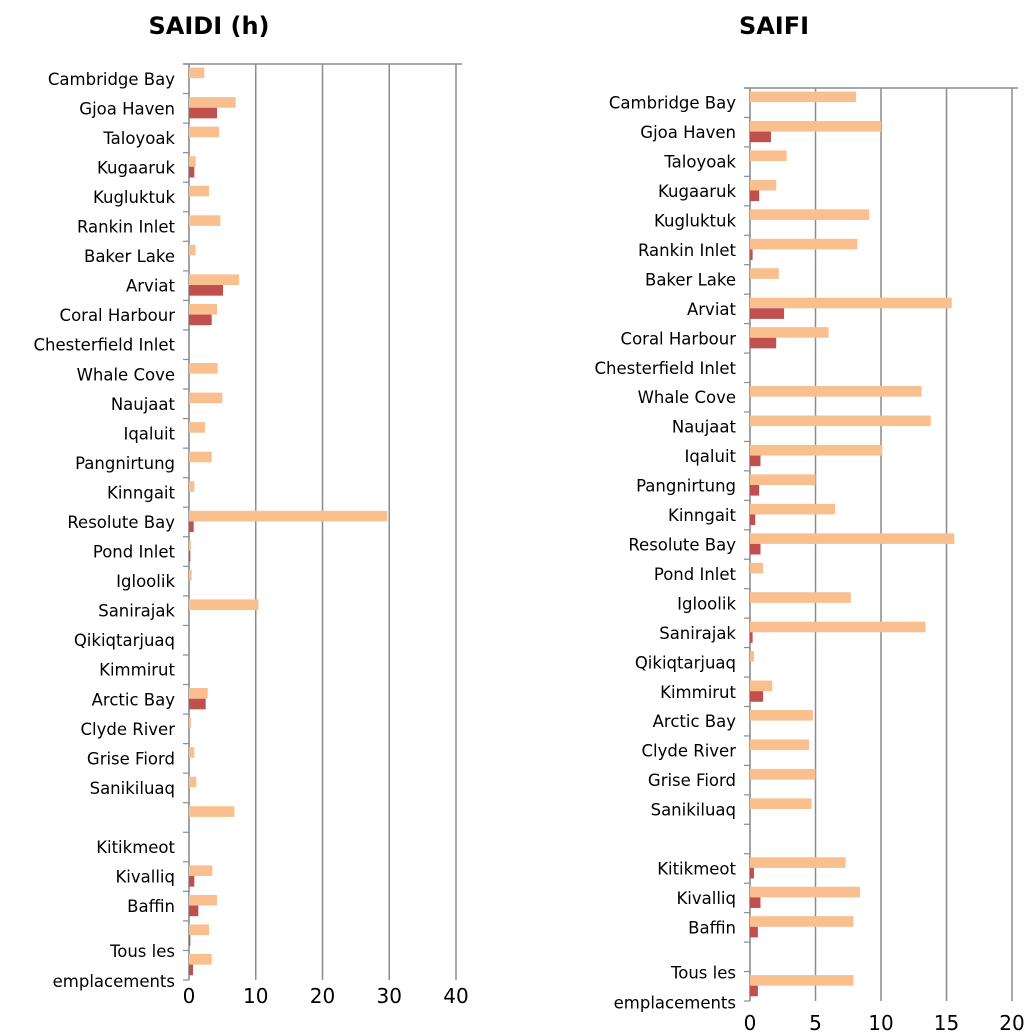  What do you see at coordinates (696, 868) in the screenshot?
I see `category-label: Kitikmeot` at bounding box center [696, 868].